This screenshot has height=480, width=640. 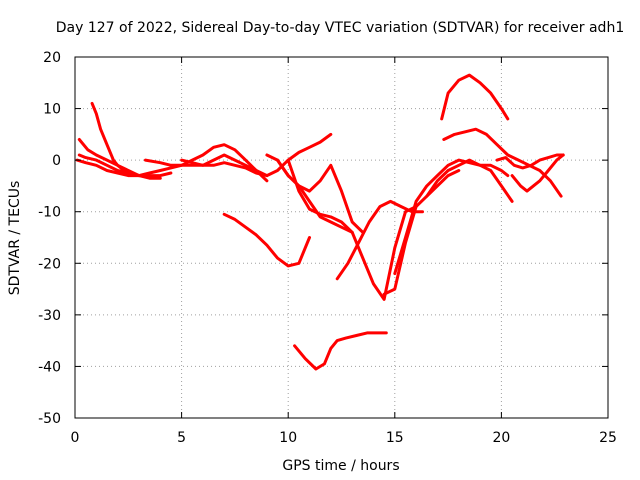 What do you see at coordinates (395, 438) in the screenshot?
I see `x-tick-label: 15` at bounding box center [395, 438].